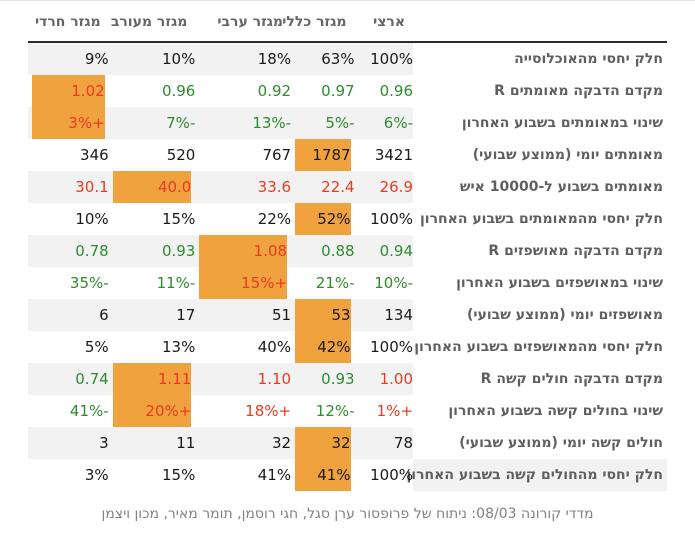 This screenshot has width=695, height=551. I want to click on value-cell-highlighted: 40.0, so click(152, 187).